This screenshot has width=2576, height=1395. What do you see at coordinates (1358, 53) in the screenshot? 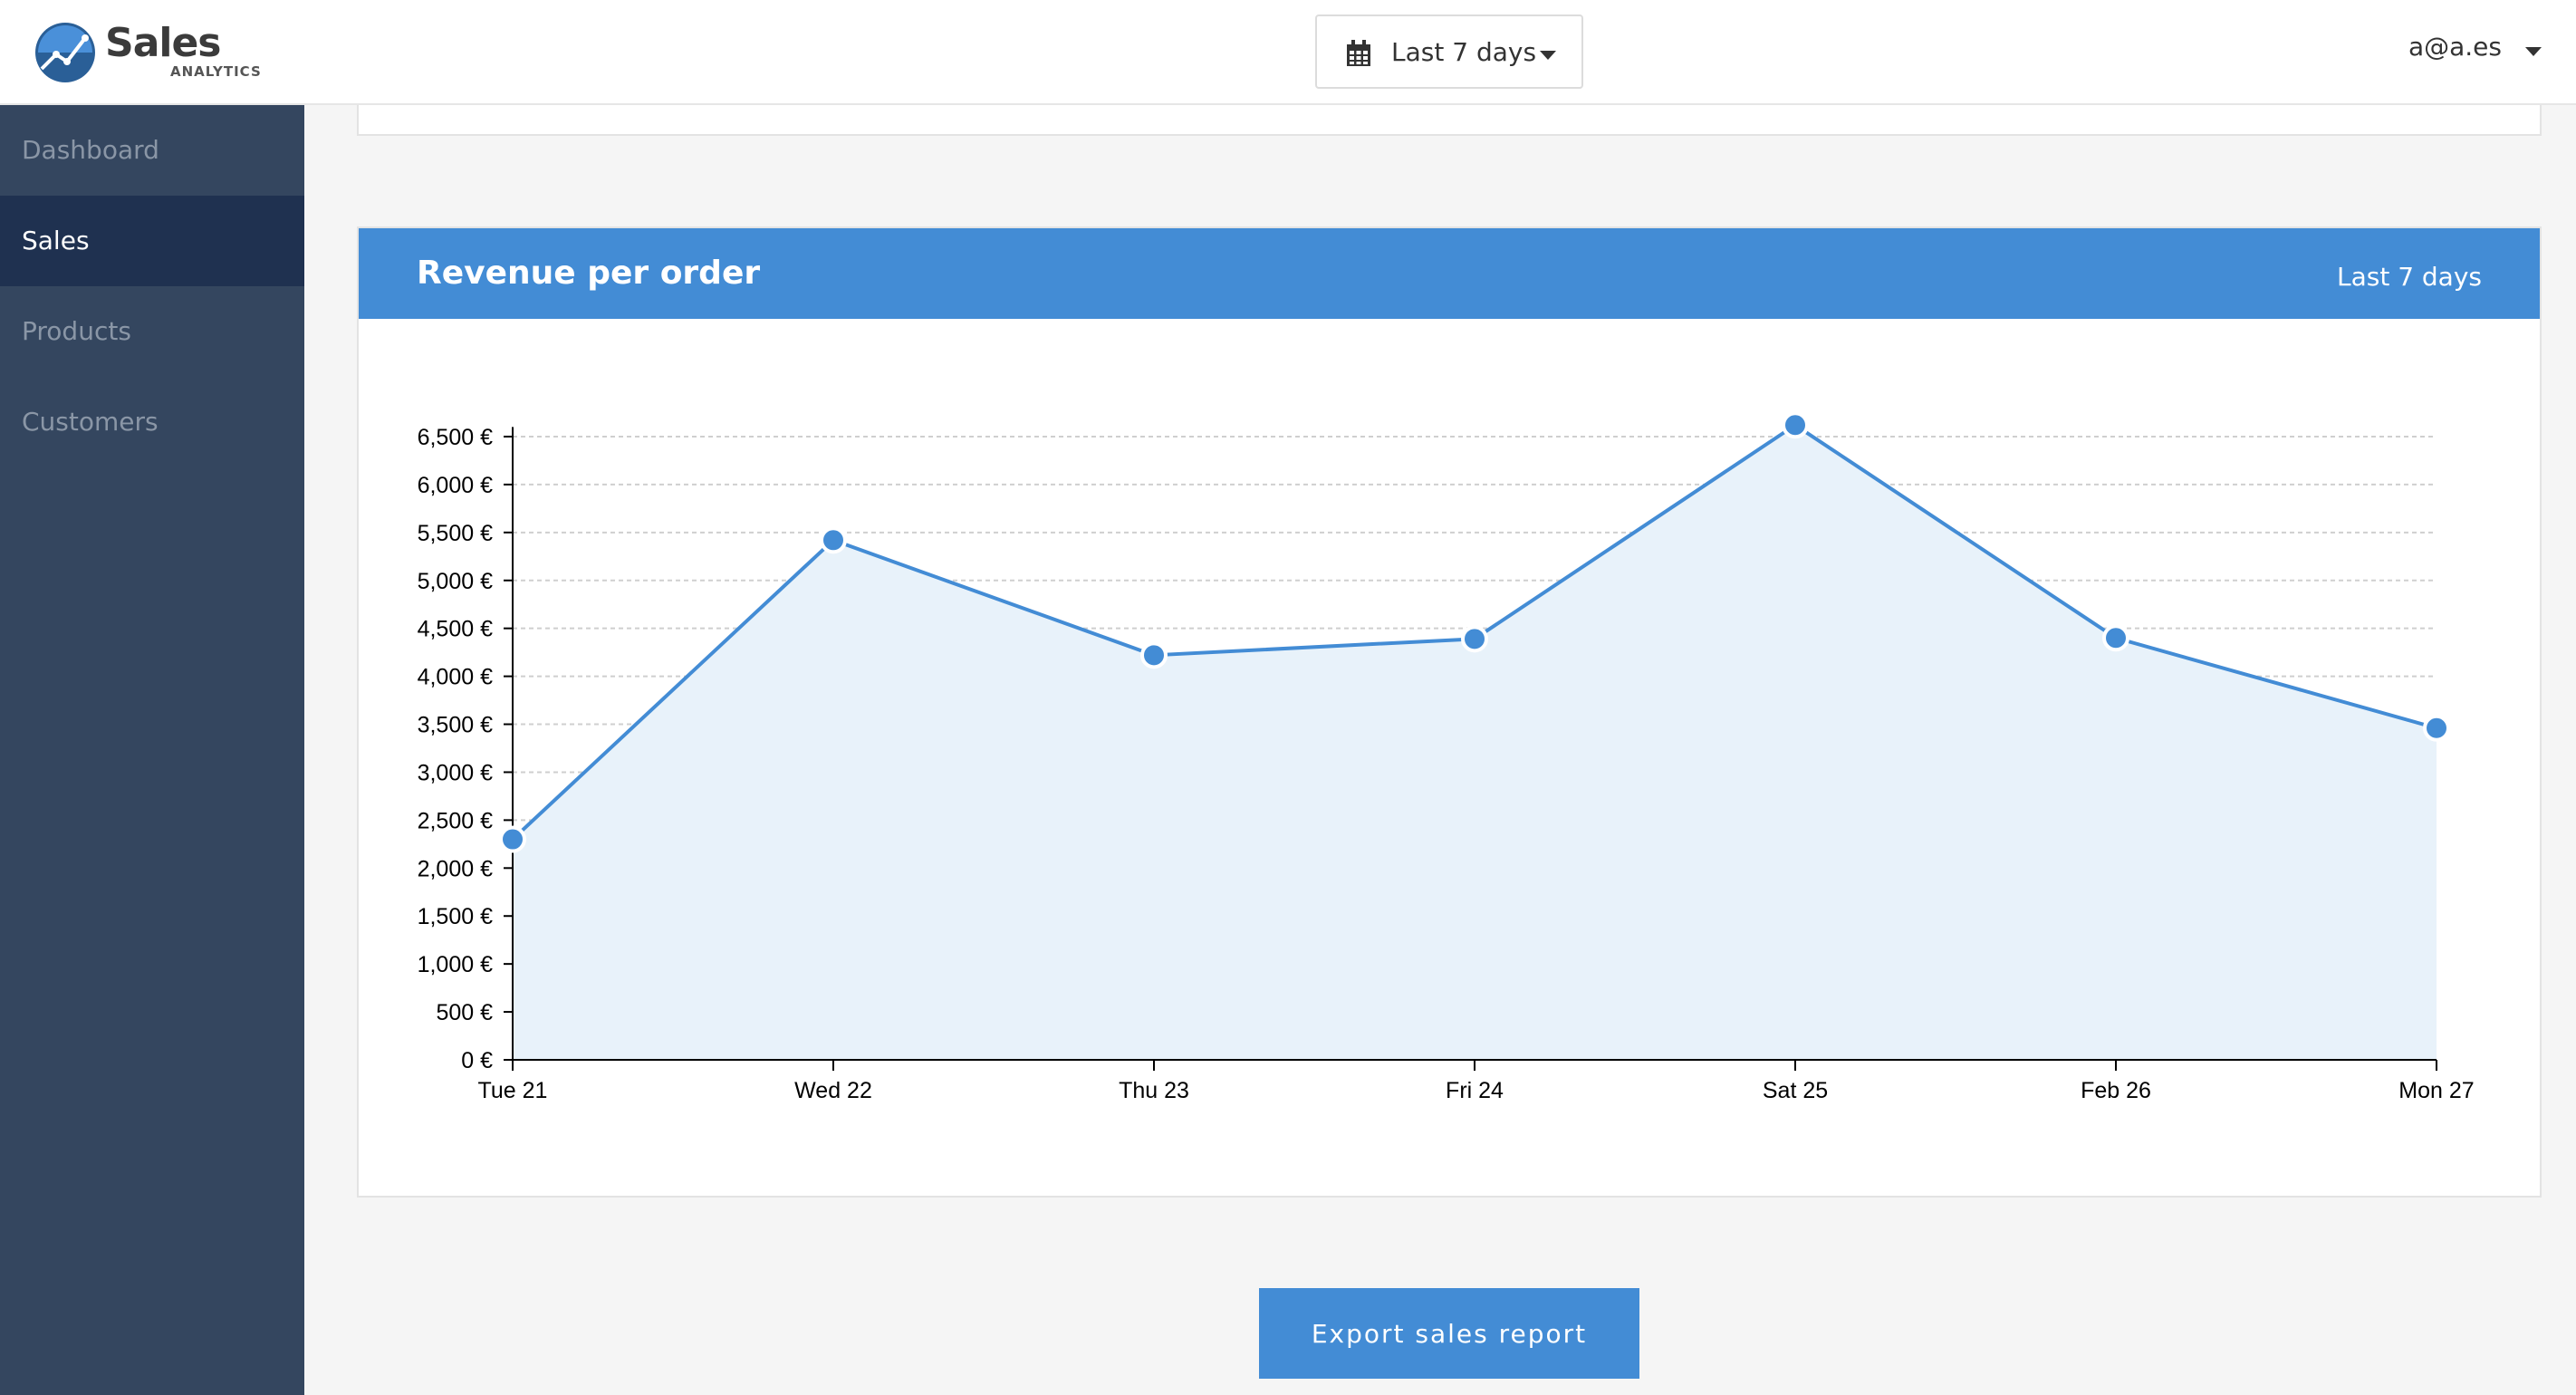
I see `calendar-icon` at bounding box center [1358, 53].